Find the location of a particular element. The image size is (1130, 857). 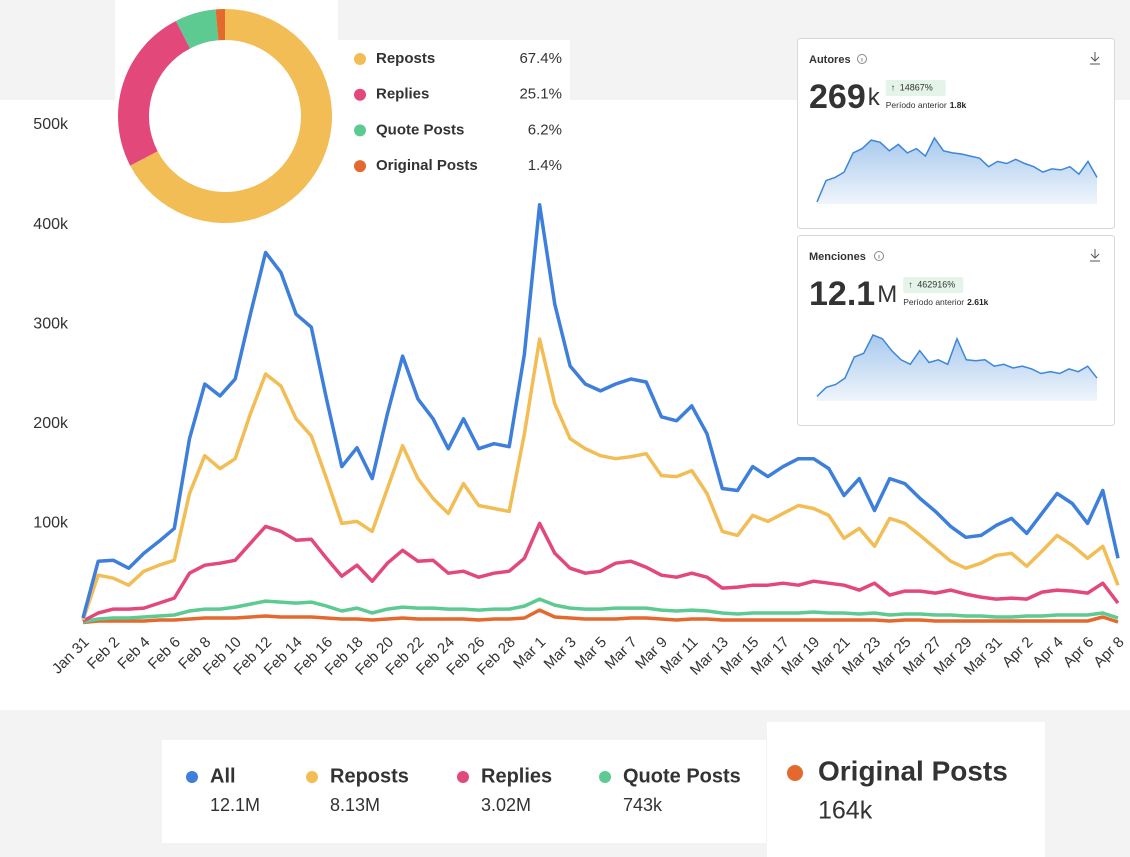

legend-value: 1.4% is located at coordinates (545, 165).